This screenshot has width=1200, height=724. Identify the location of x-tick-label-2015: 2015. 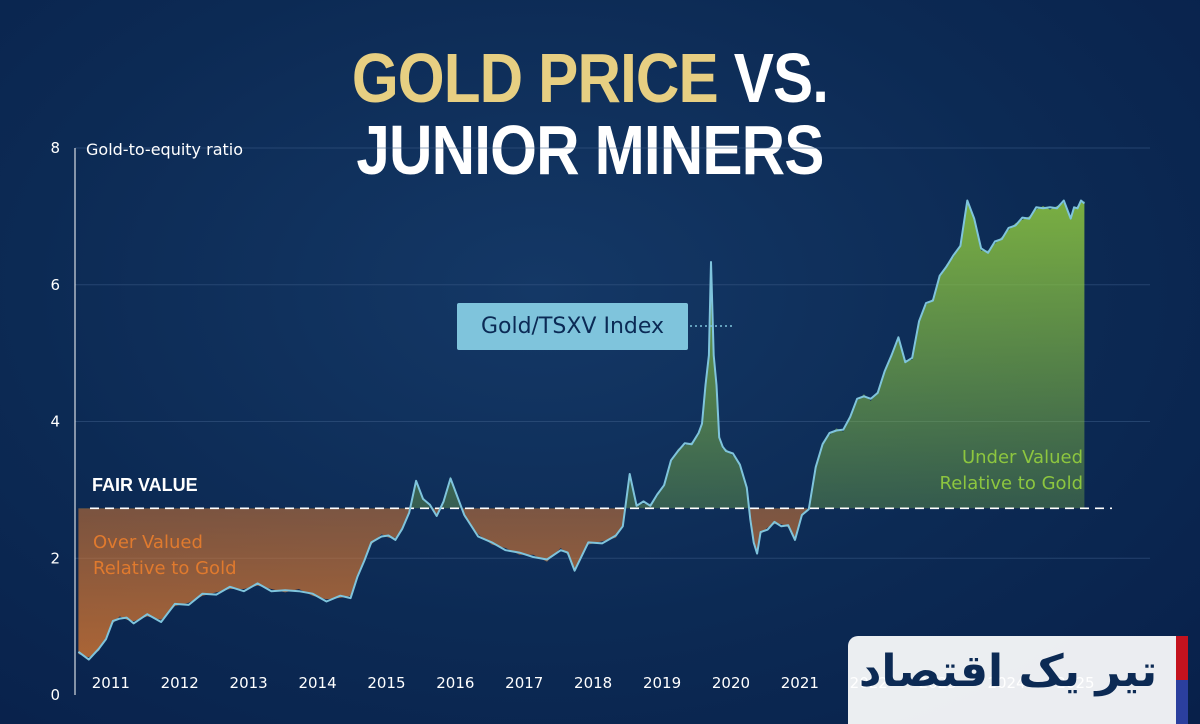
(386, 683).